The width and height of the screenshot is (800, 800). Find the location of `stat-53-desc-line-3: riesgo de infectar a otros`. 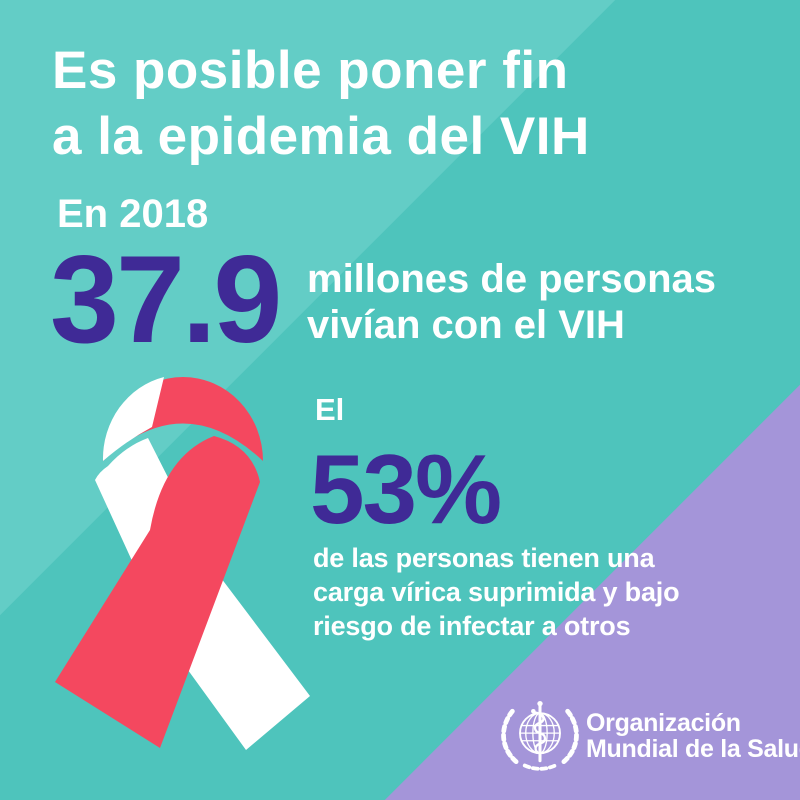

stat-53-desc-line-3: riesgo de infectar a otros is located at coordinates (472, 626).